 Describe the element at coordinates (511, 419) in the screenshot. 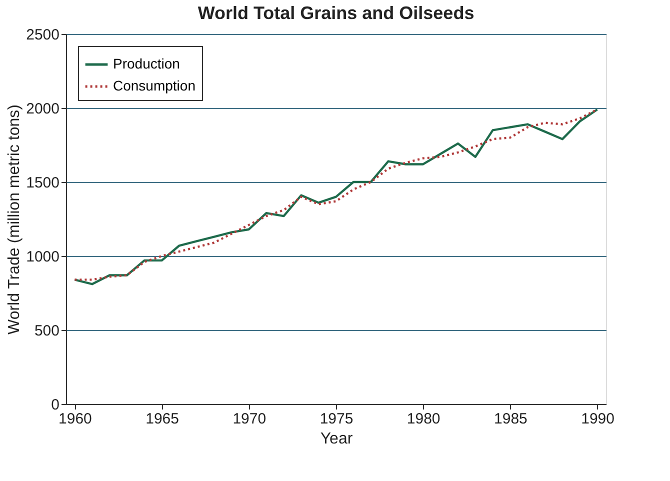

I see `x-tick-label: 1985` at that location.